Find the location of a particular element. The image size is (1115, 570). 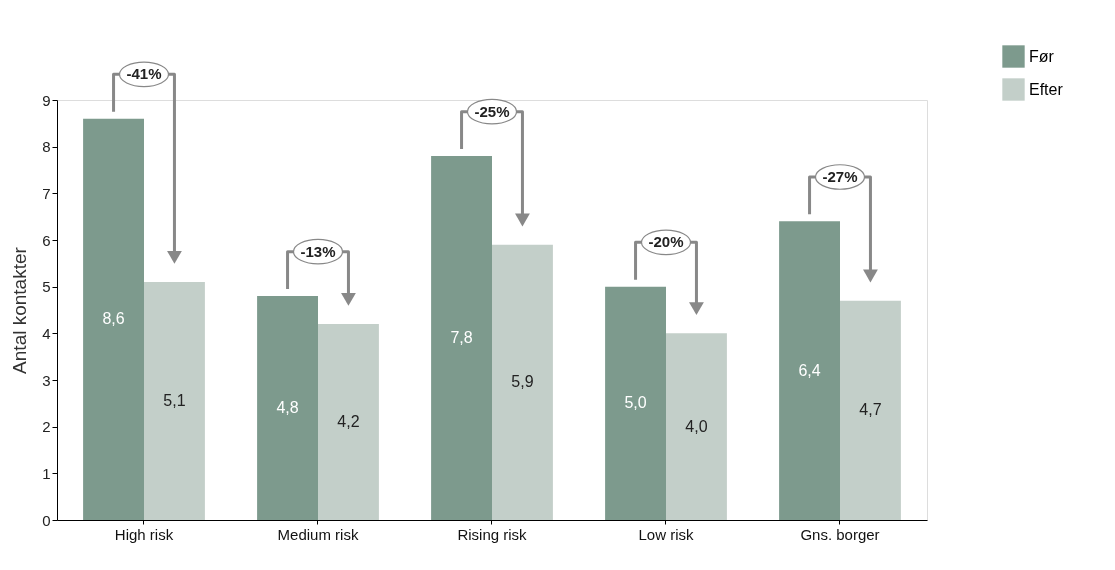

data-label: 6,4 is located at coordinates (809, 370).